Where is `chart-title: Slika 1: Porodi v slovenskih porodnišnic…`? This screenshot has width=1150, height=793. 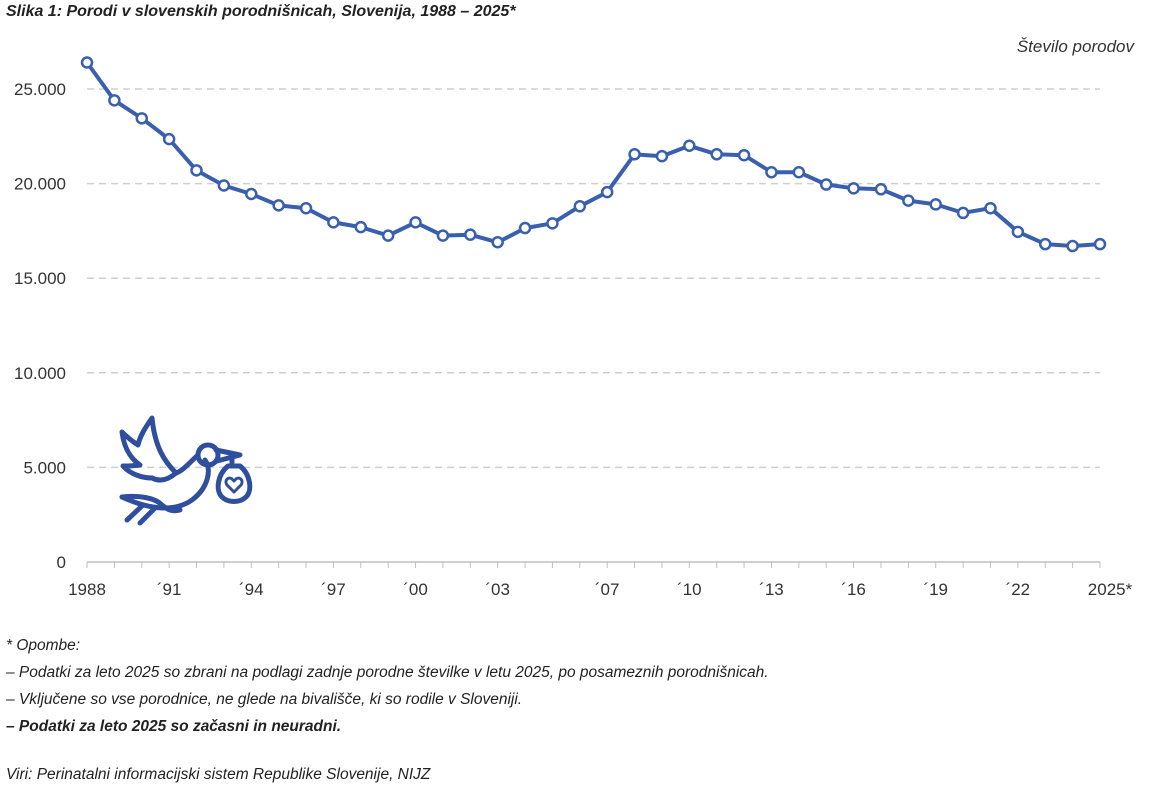
chart-title: Slika 1: Porodi v slovenskih porodnišnic… is located at coordinates (261, 11).